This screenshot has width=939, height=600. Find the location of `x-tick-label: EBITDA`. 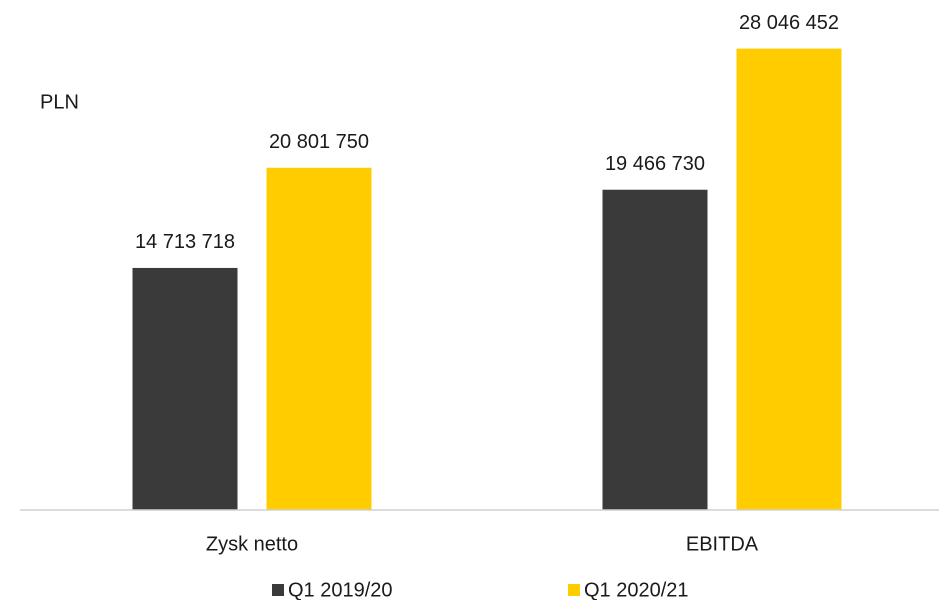

x-tick-label: EBITDA is located at coordinates (722, 544).